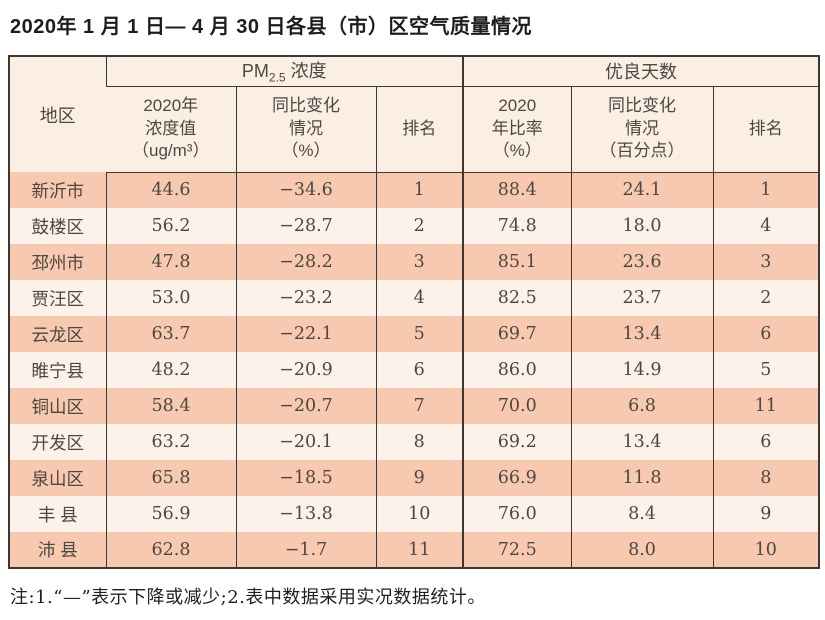  I want to click on pm-value-cell: 47.8, so click(170, 262).